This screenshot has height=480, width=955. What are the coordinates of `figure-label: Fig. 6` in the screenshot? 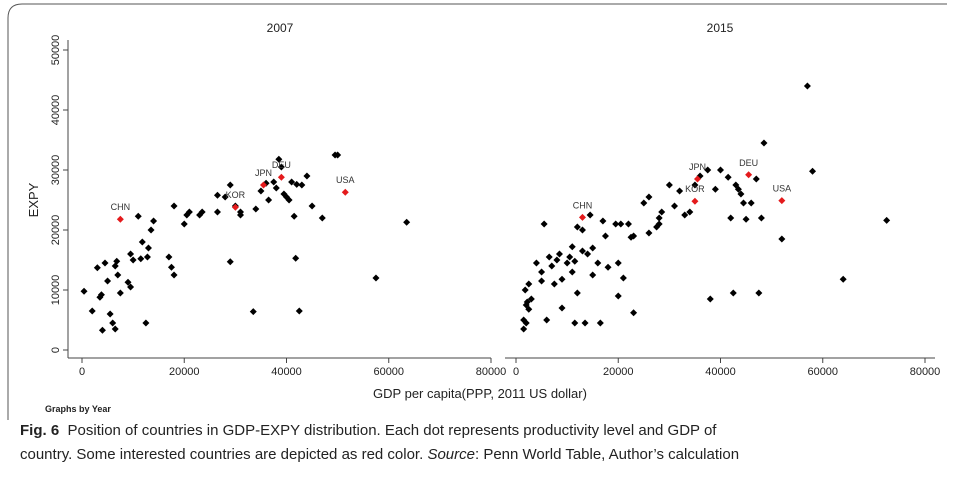 It's located at (40, 430).